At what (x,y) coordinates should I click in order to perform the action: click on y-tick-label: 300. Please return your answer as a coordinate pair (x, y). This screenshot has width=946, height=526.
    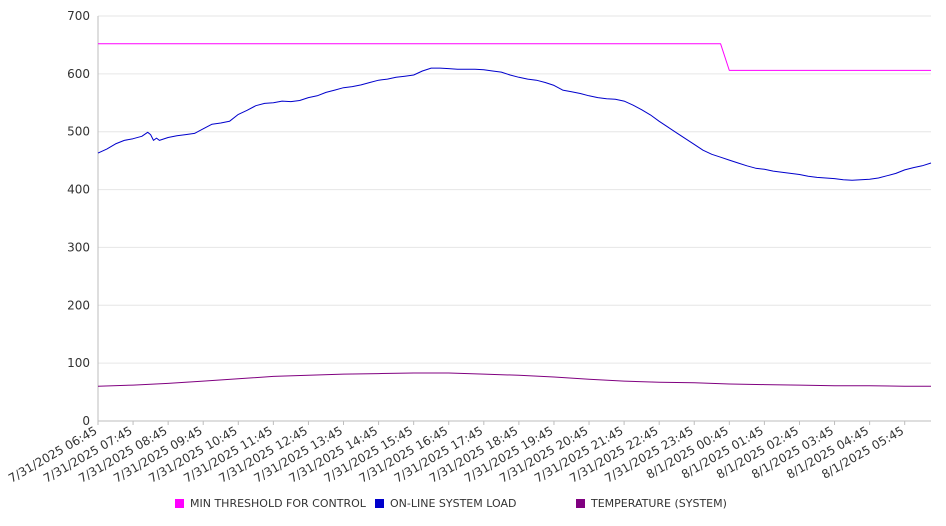
    Looking at the image, I should click on (78, 247).